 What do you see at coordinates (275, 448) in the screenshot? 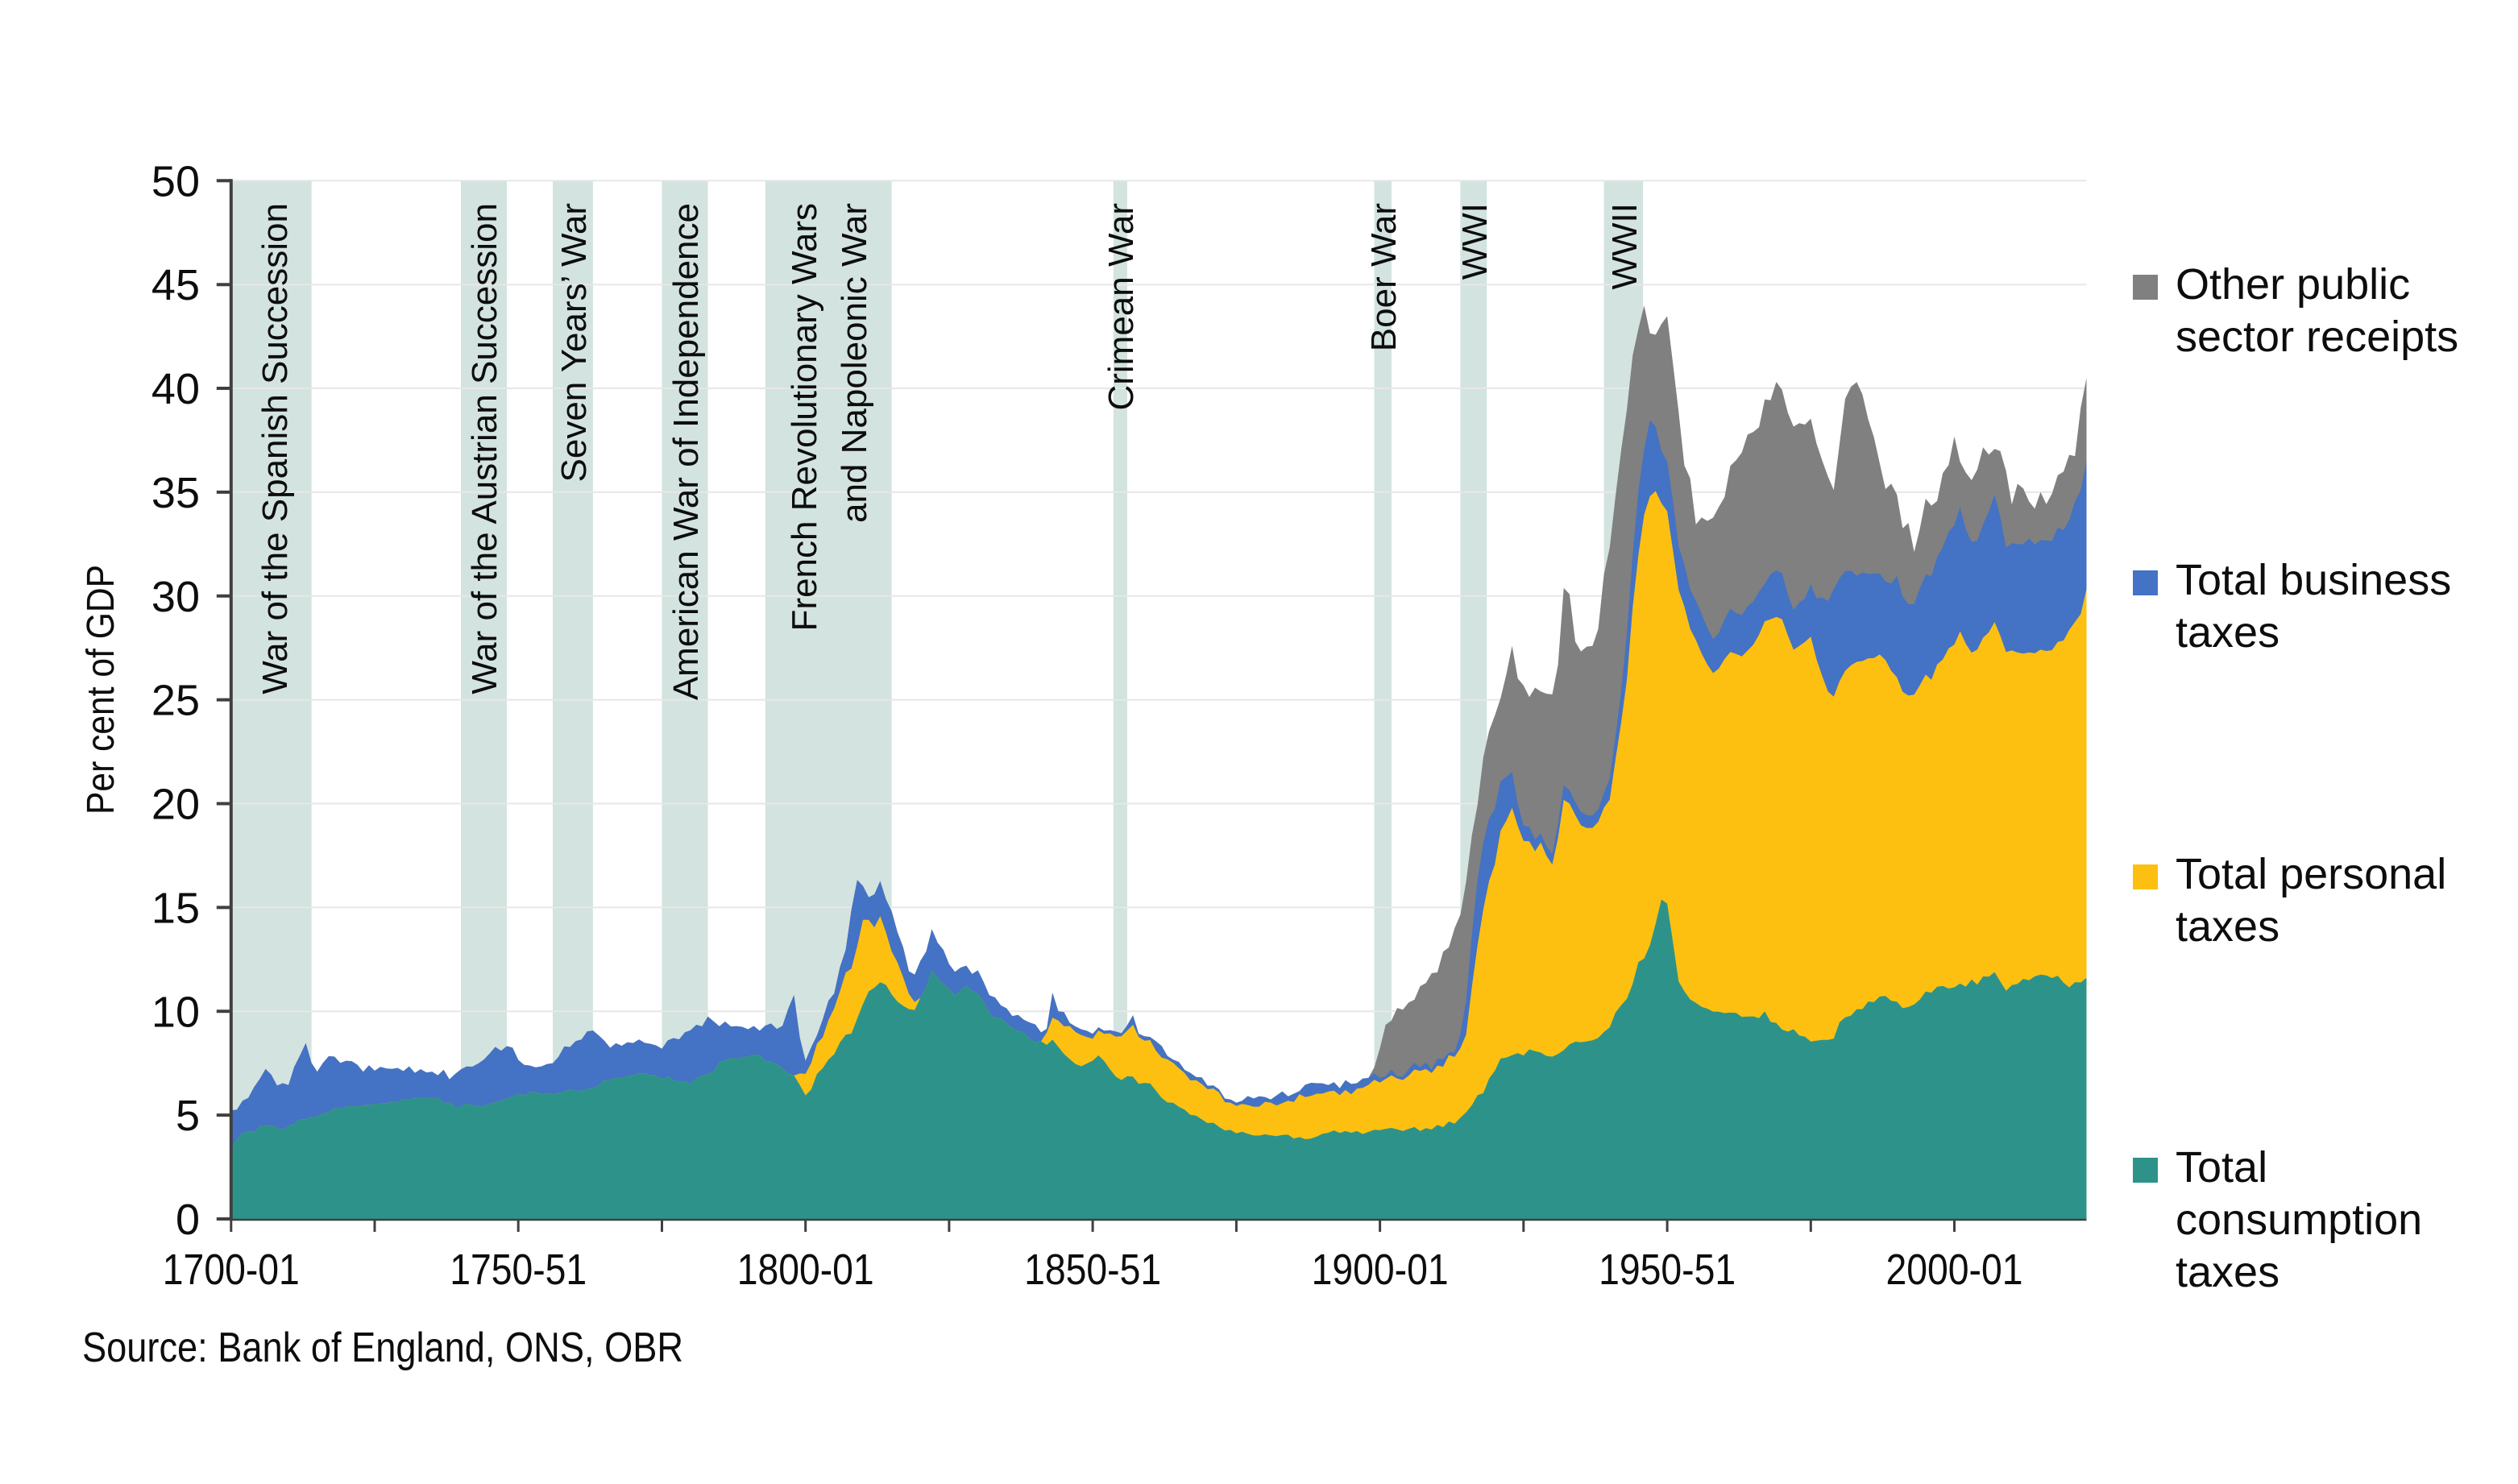
I see `svg-text: War of the Spanish Succession` at bounding box center [275, 448].